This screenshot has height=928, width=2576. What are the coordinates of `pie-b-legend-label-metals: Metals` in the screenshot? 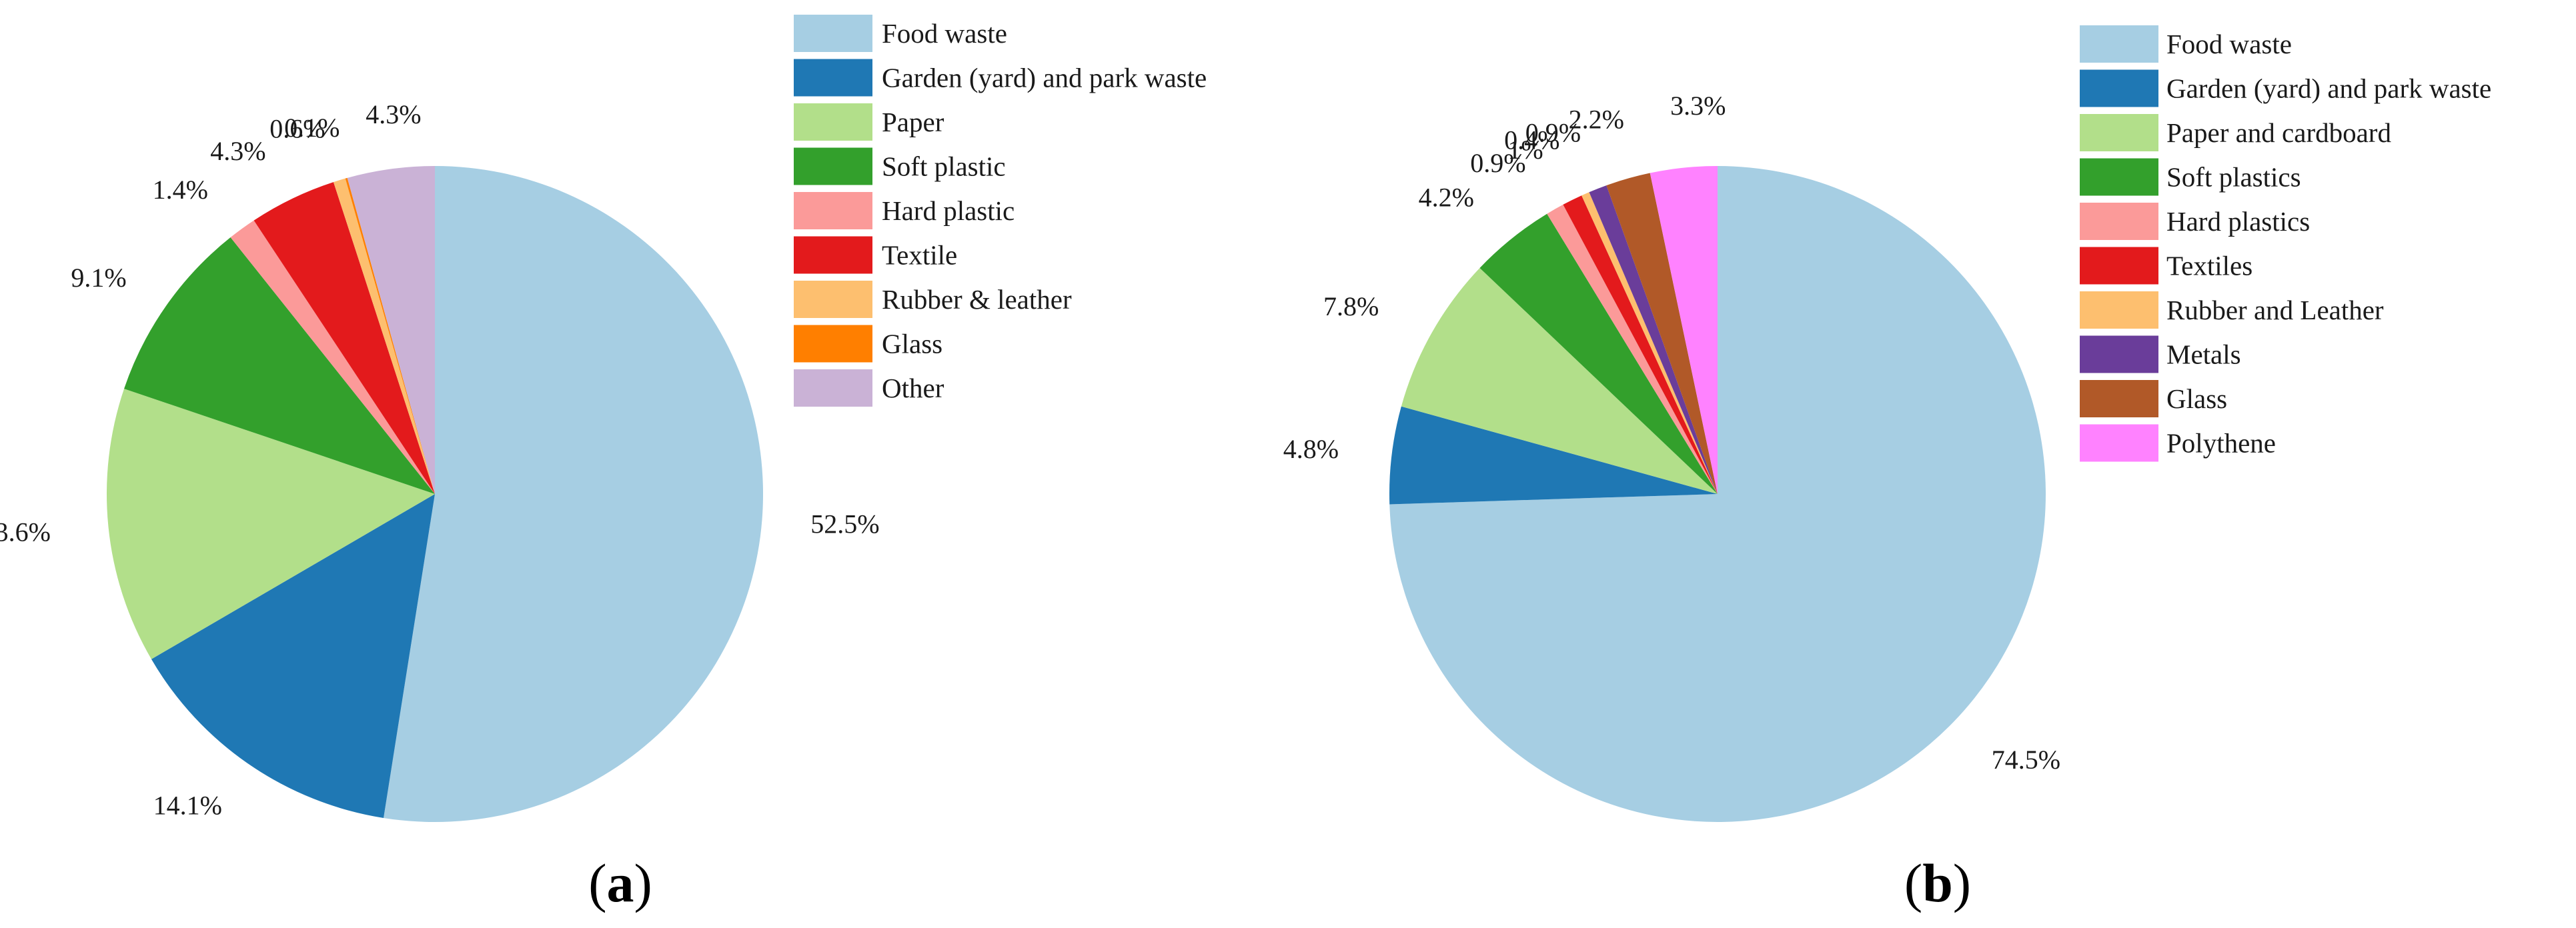 It's located at (2203, 354).